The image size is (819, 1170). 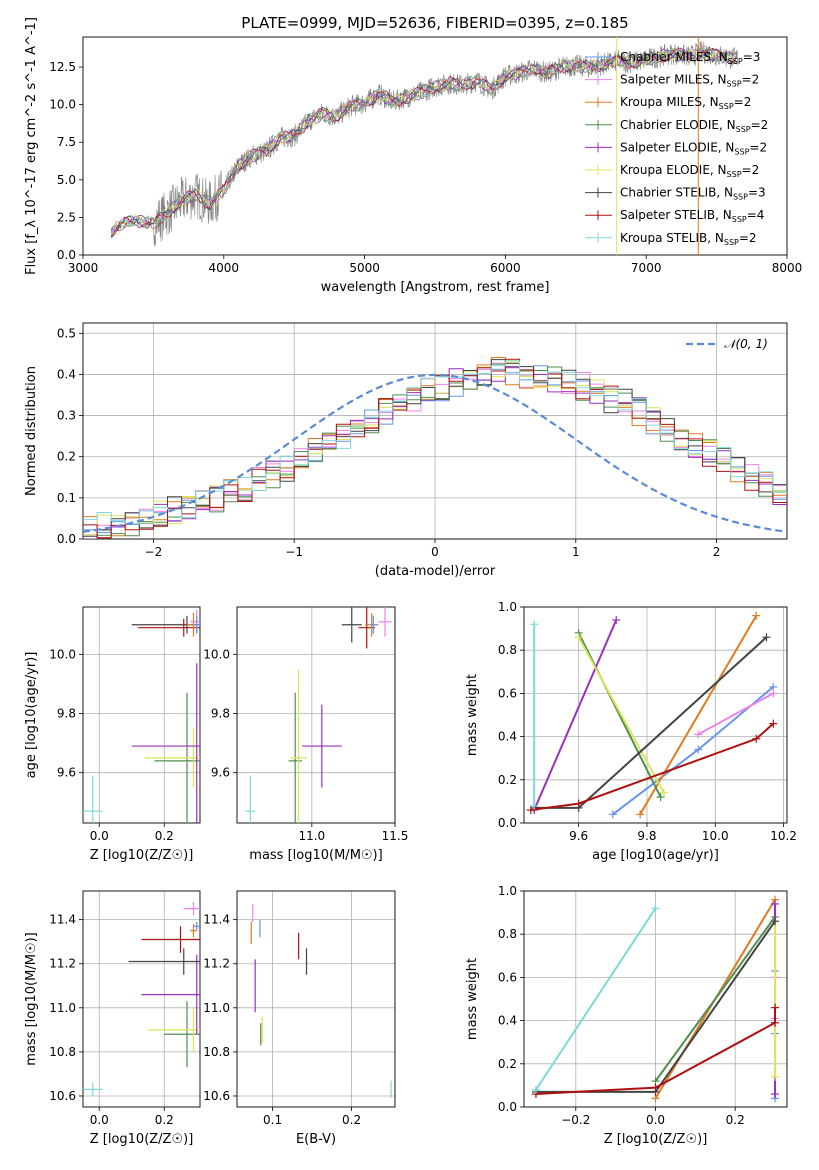 I want to click on mass_vs_ebv-points, so click(x=321, y=1001).